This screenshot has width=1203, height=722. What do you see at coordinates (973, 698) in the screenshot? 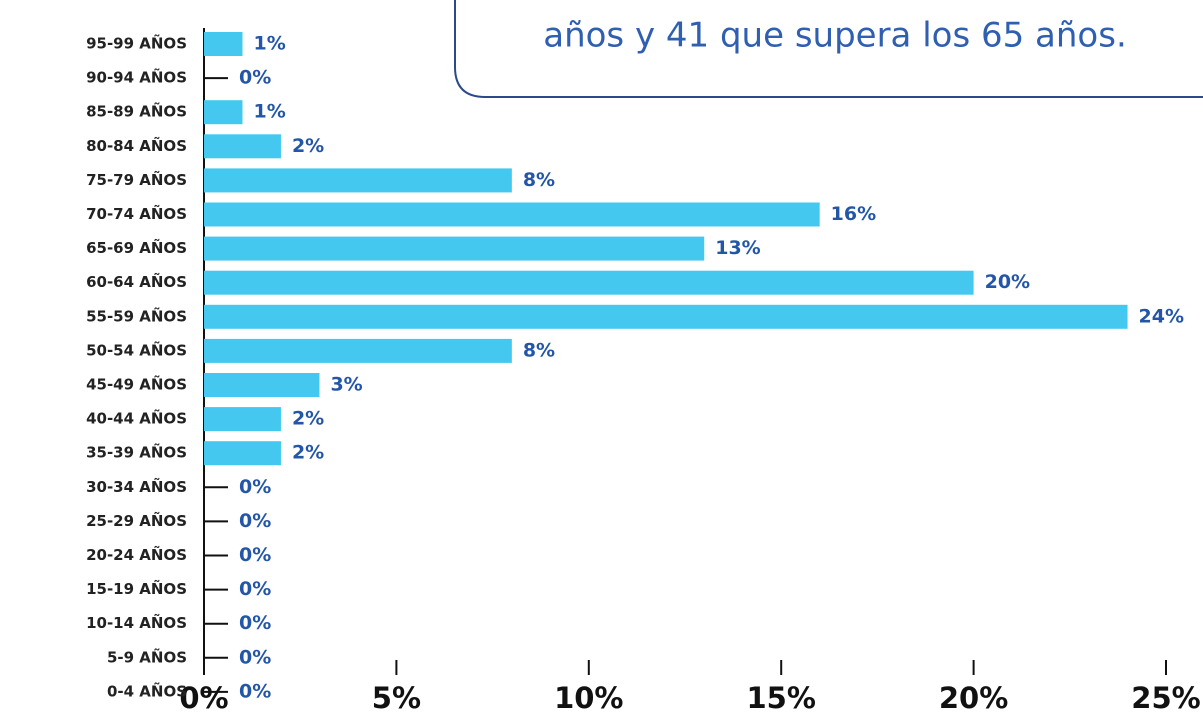
I see `x-tick-label: 20%` at bounding box center [973, 698].